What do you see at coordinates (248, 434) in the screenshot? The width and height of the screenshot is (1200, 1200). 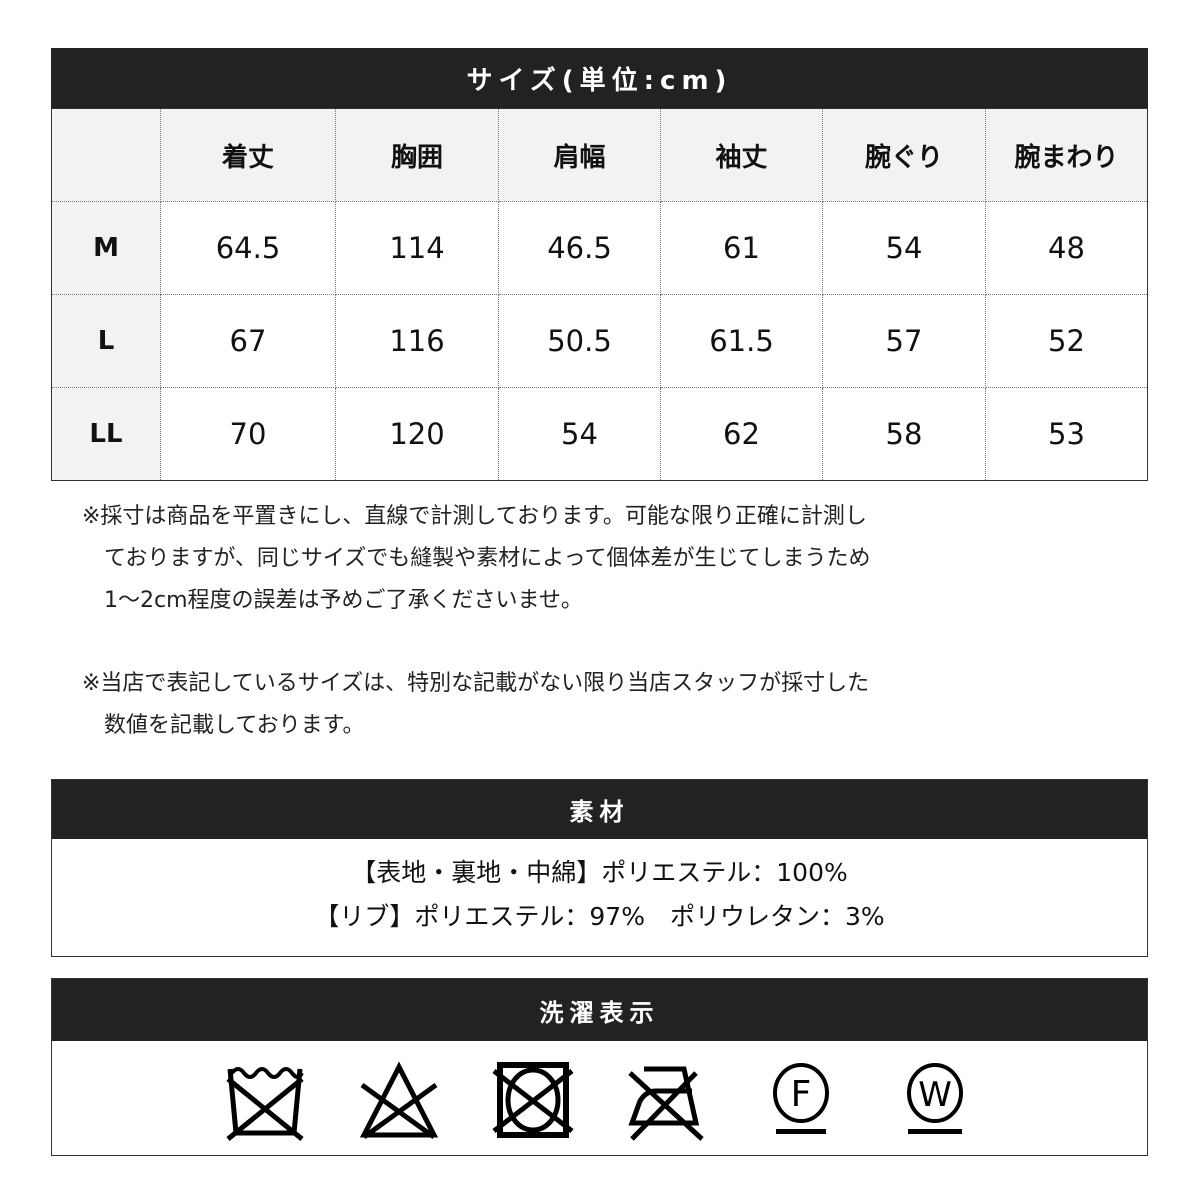 I see `cell: 70` at bounding box center [248, 434].